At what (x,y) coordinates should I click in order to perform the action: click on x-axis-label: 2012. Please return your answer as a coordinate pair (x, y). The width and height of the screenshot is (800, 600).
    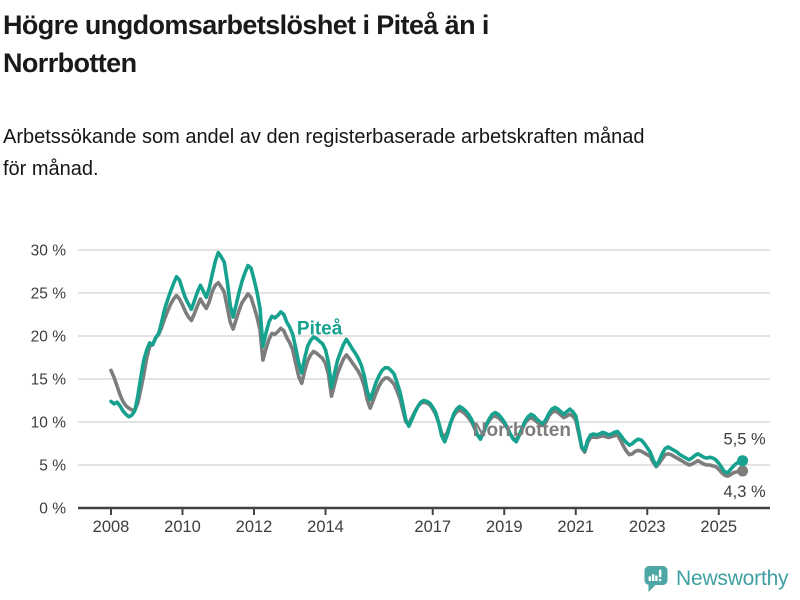
    Looking at the image, I should click on (254, 527).